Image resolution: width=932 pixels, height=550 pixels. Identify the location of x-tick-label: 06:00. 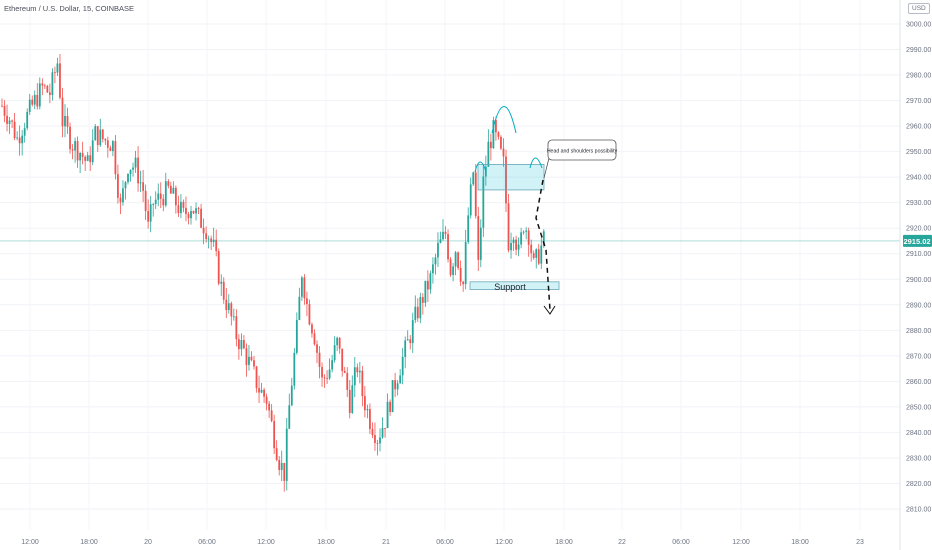
(681, 542).